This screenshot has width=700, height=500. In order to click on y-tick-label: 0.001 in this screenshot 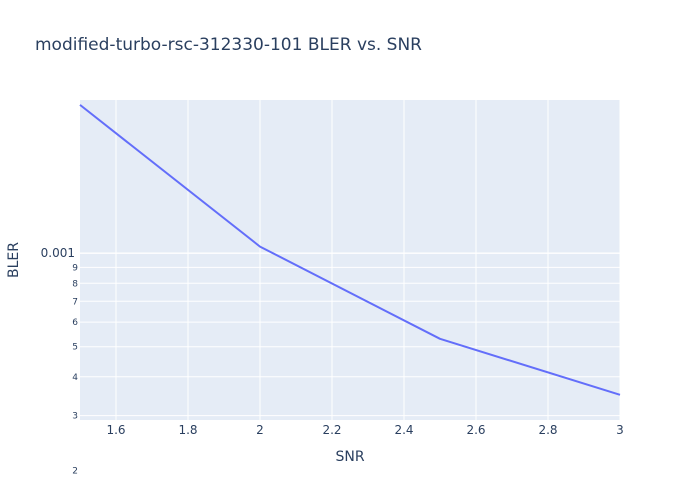, I will do `click(58, 253)`.